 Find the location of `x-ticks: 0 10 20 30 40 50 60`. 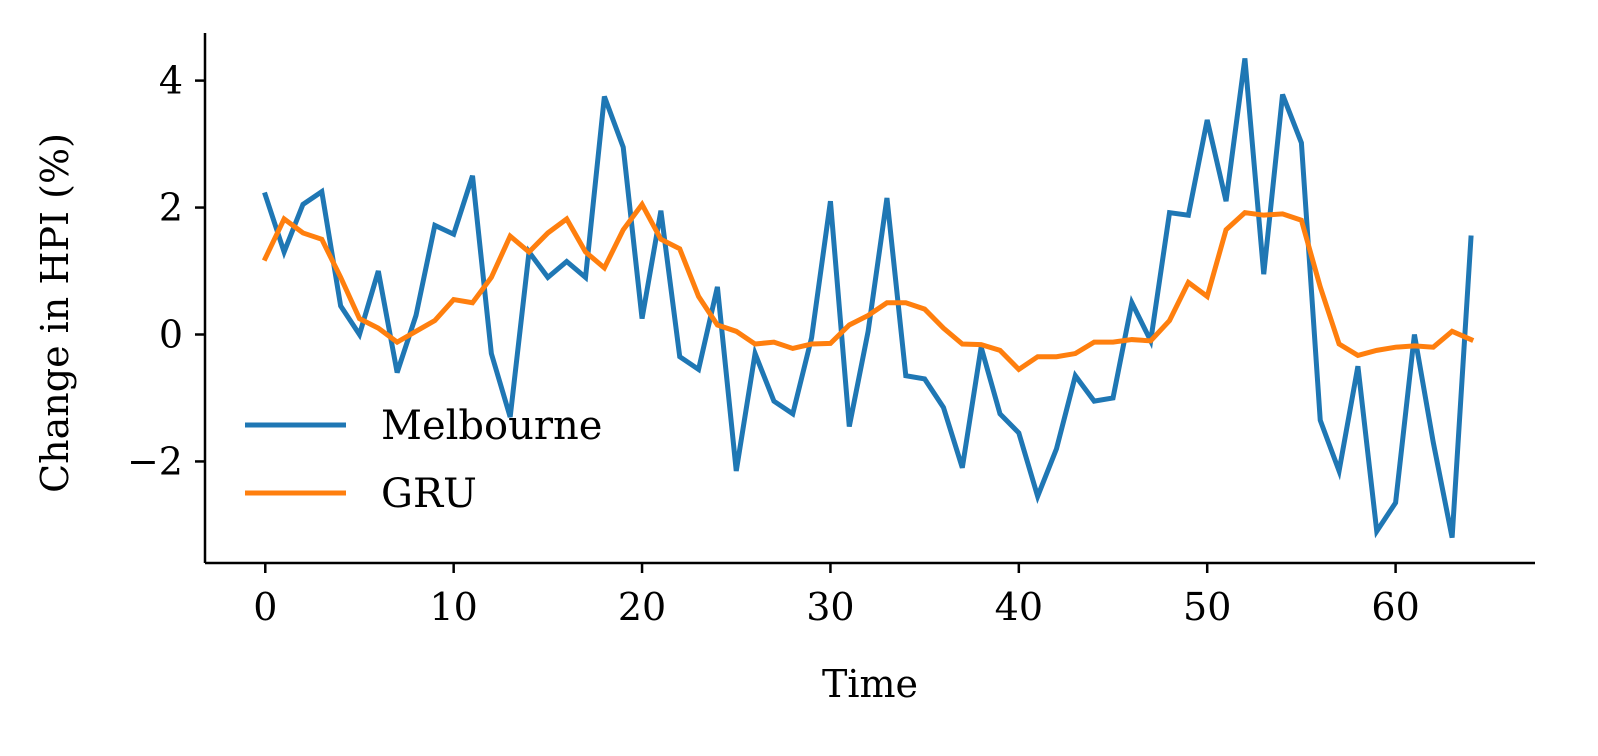

x-ticks: 0 10 20 30 40 50 60 is located at coordinates (836, 596).